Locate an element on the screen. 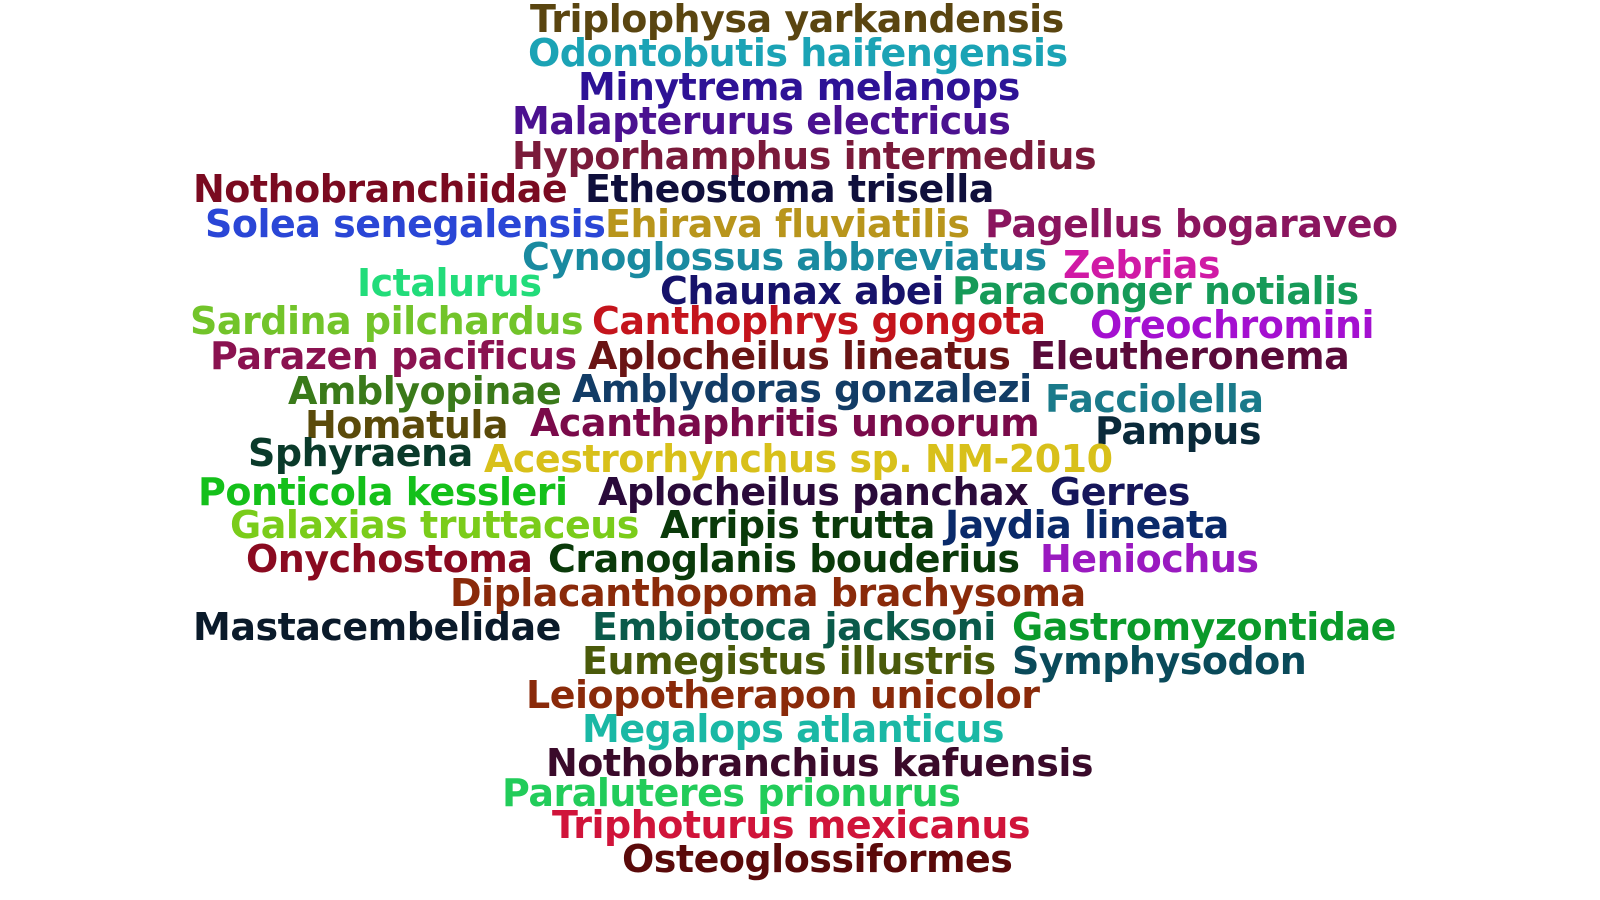  word-13: Chaunax abei is located at coordinates (802, 291).